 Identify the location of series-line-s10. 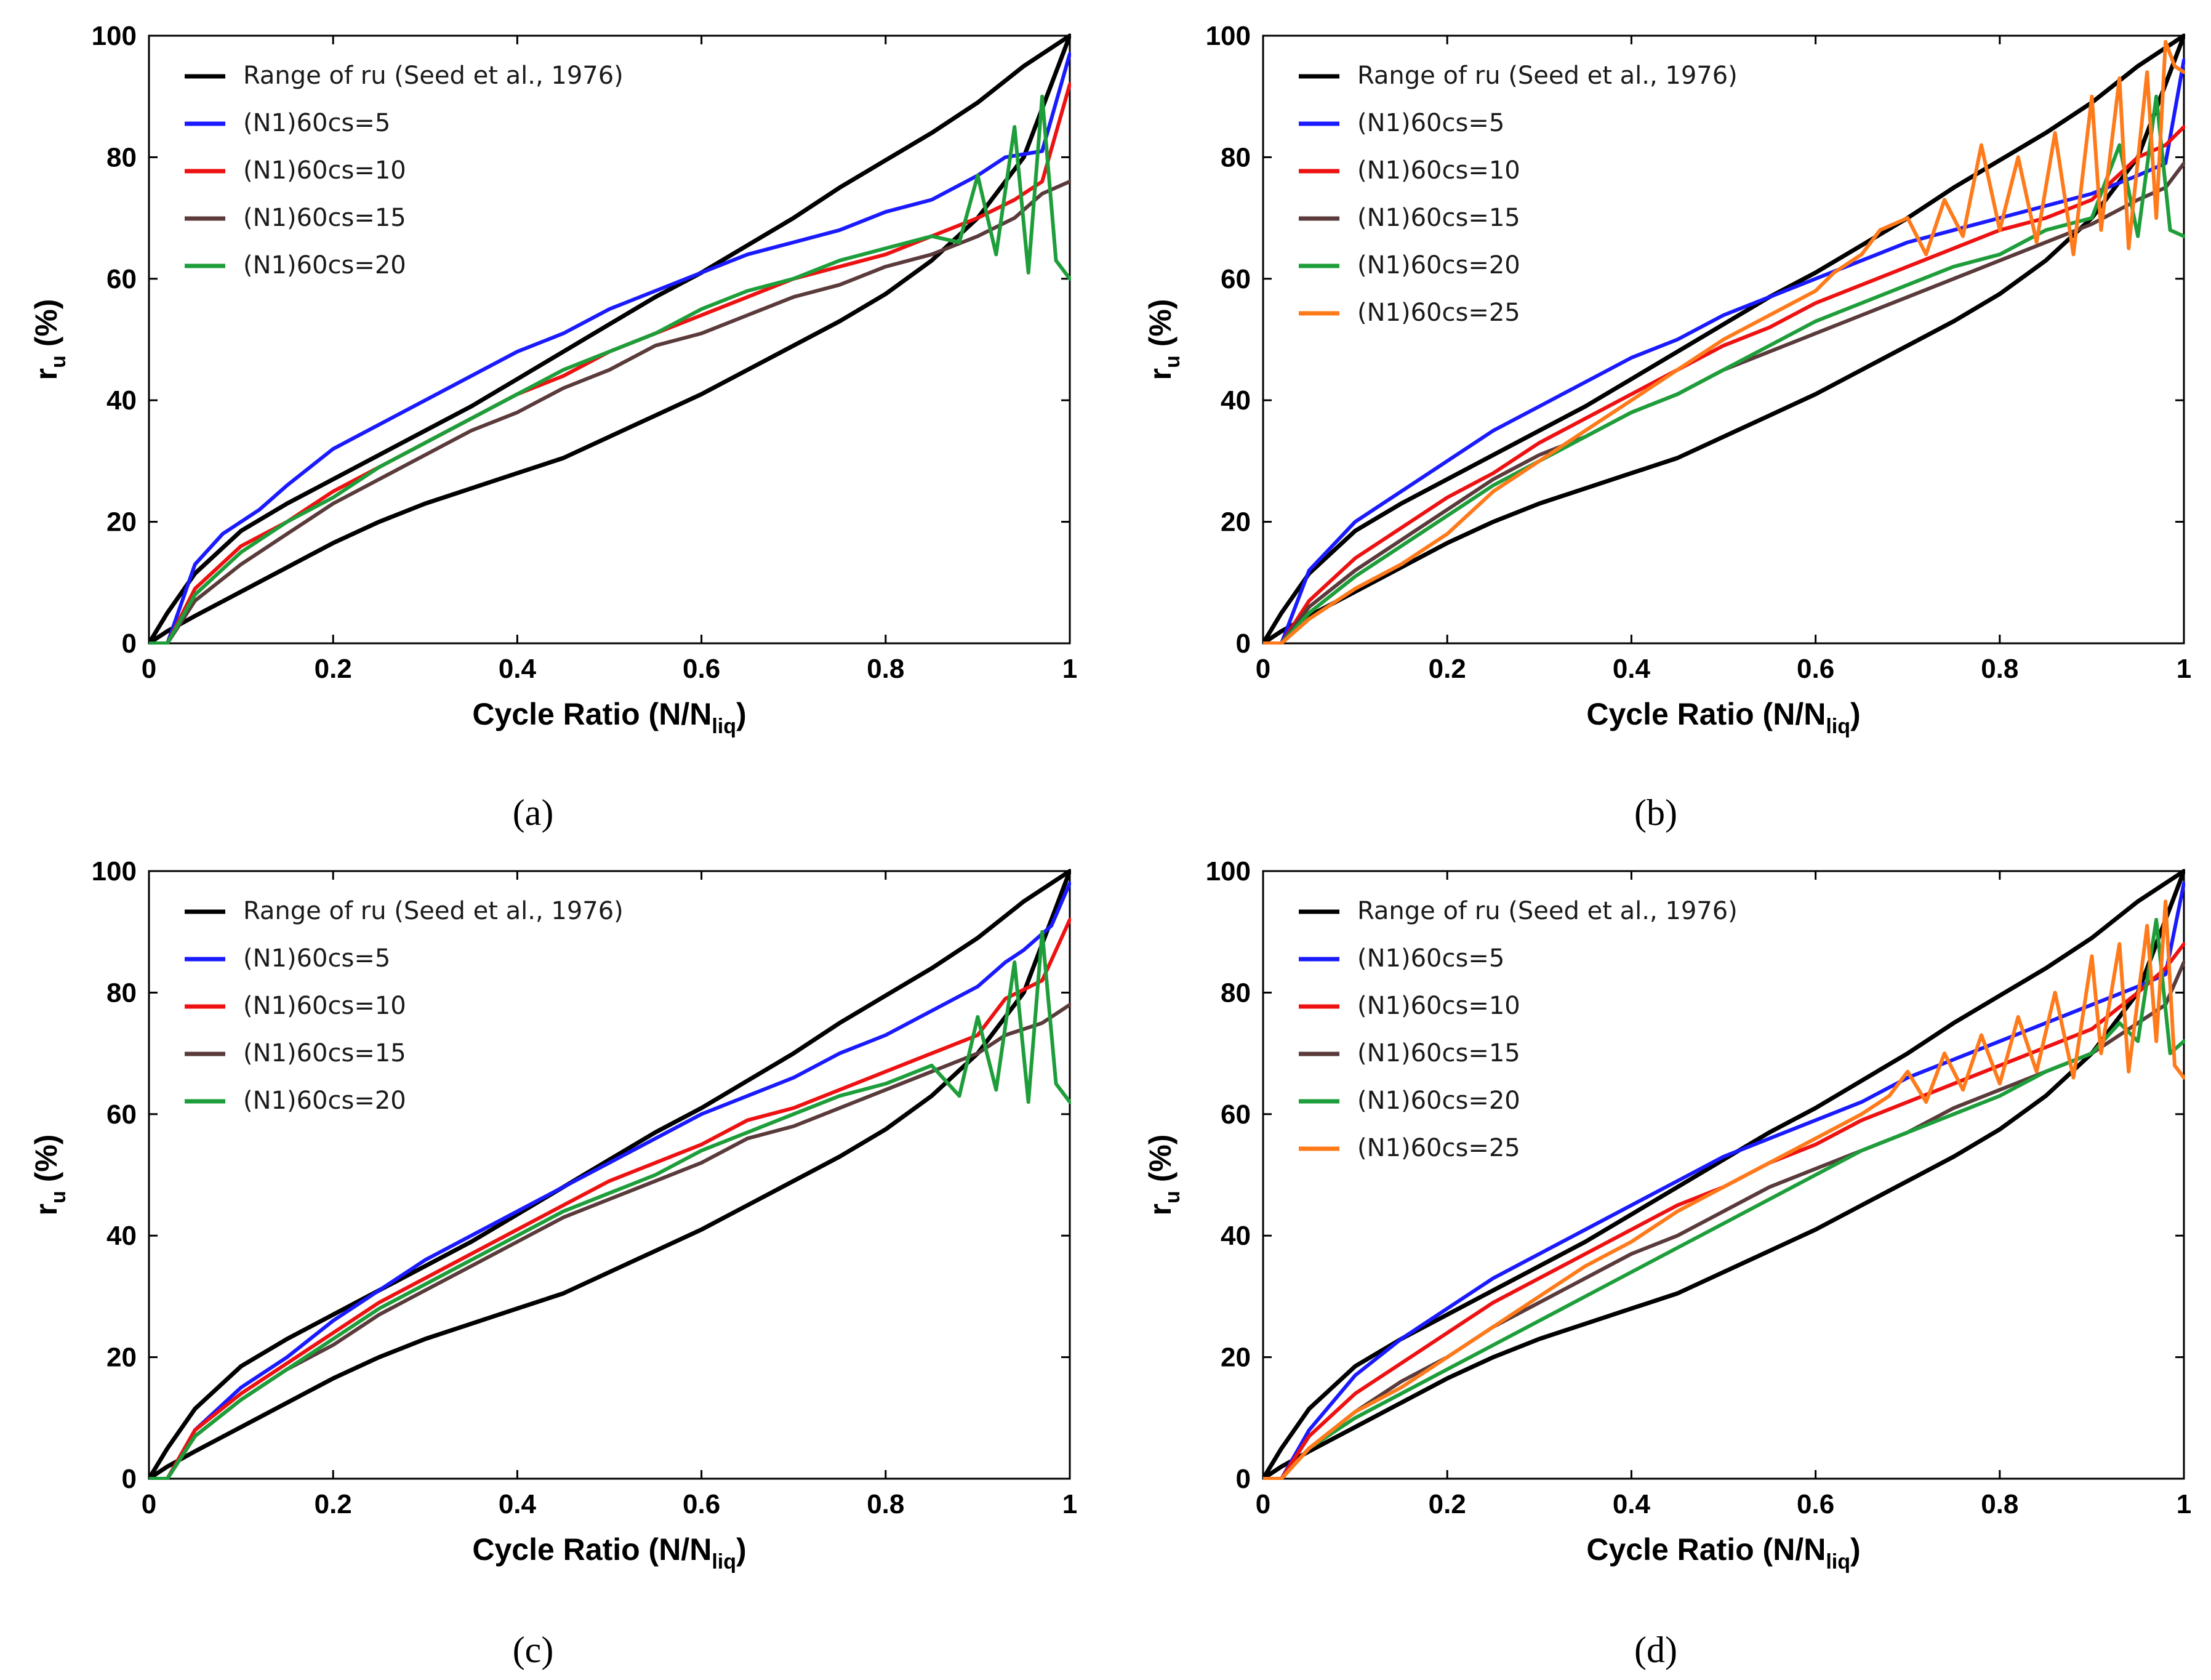
(1724, 385).